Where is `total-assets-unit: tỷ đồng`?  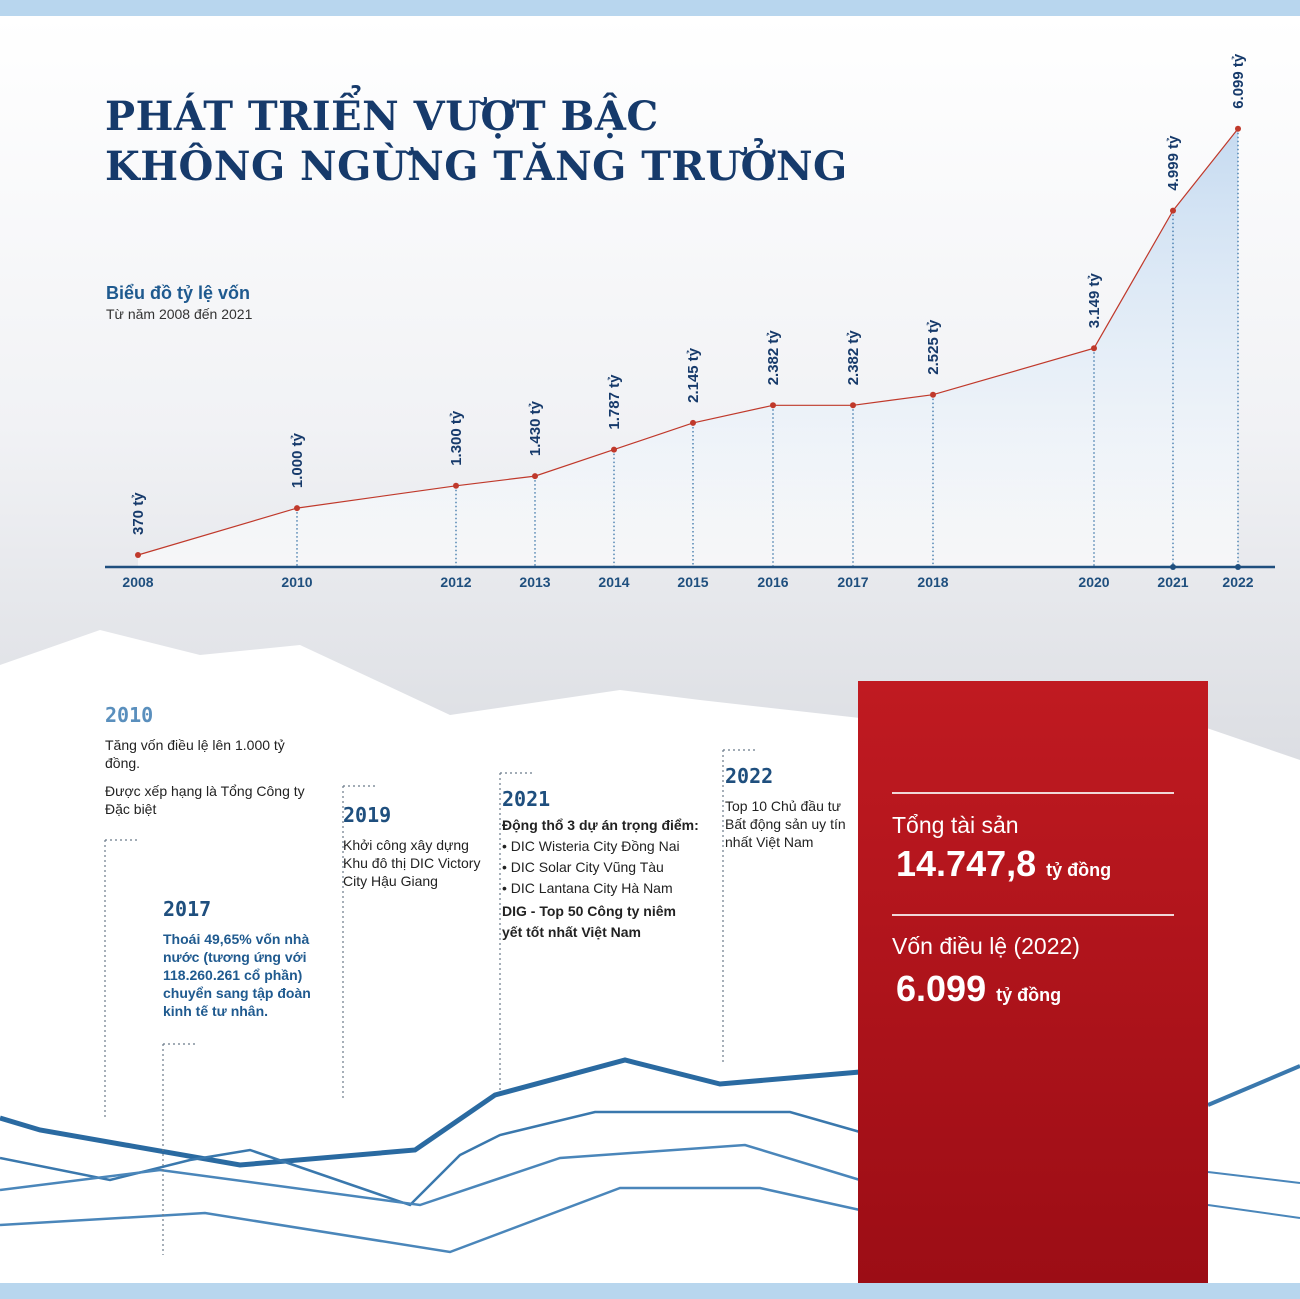
total-assets-unit: tỷ đồng is located at coordinates (1079, 870).